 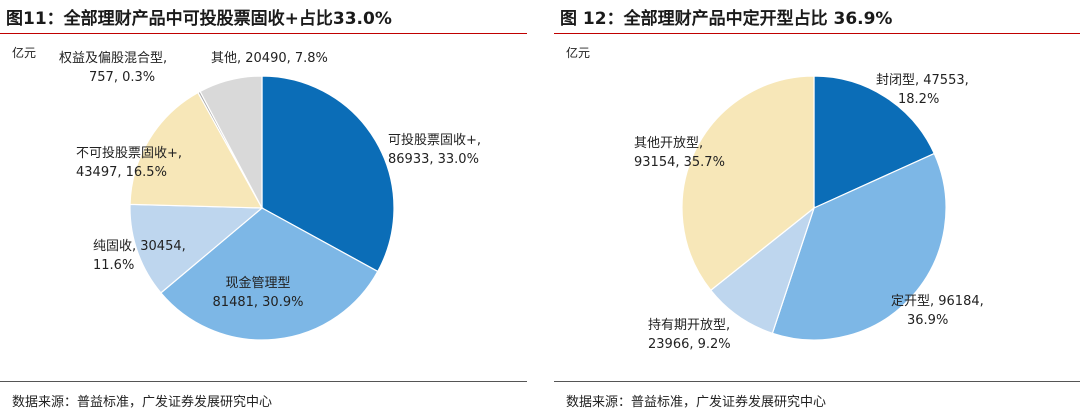 I want to click on chart-title: 图 12：全部理财产品中定开型占比 36.9%, so click(x=726, y=19).